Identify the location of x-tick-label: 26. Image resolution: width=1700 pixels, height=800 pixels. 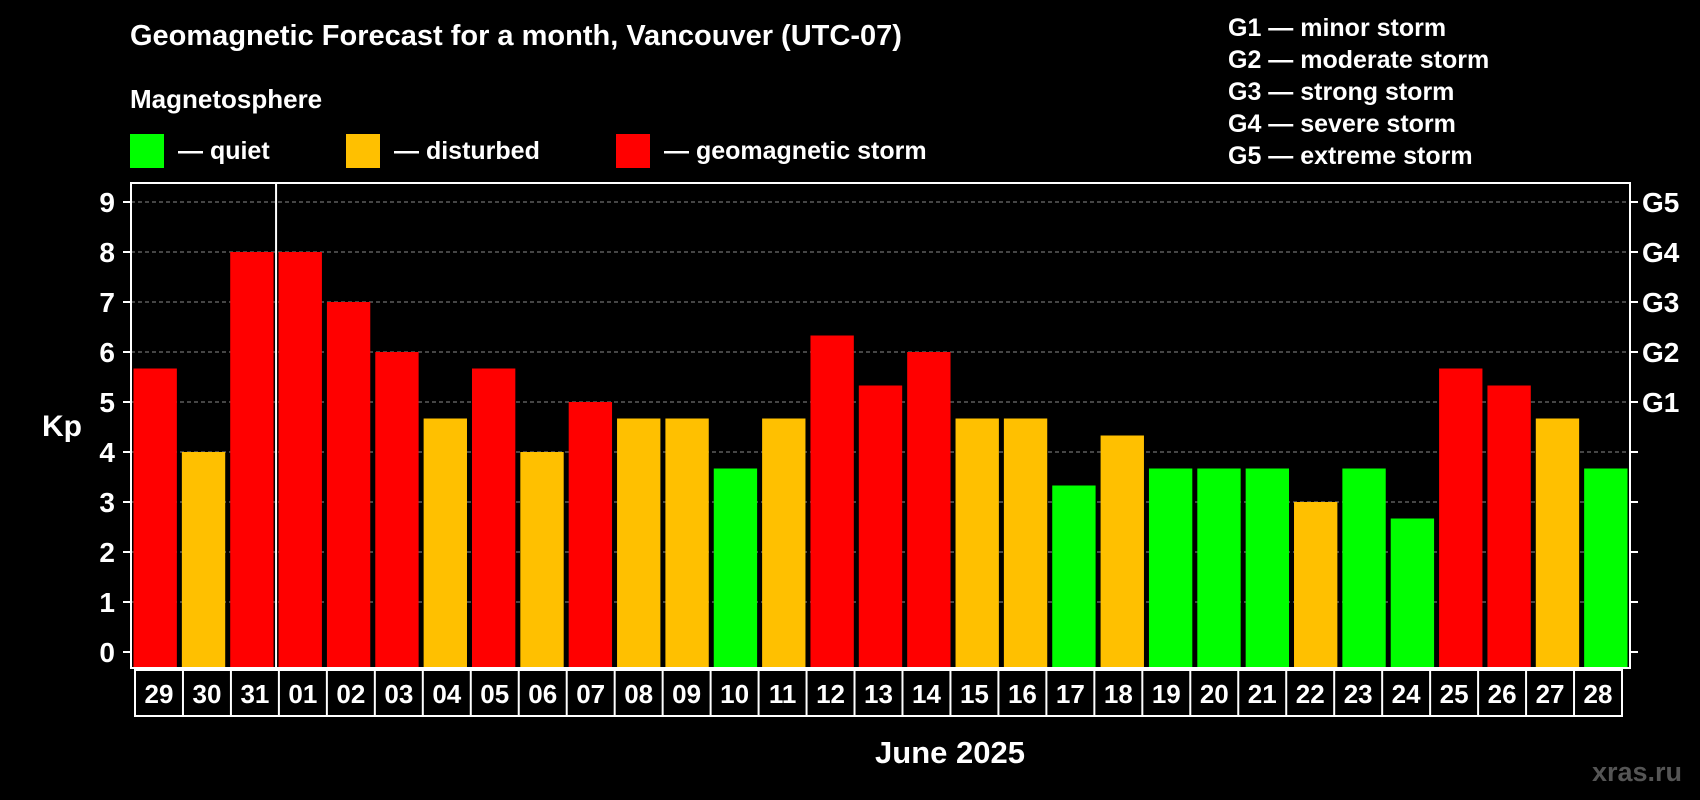
(1502, 694).